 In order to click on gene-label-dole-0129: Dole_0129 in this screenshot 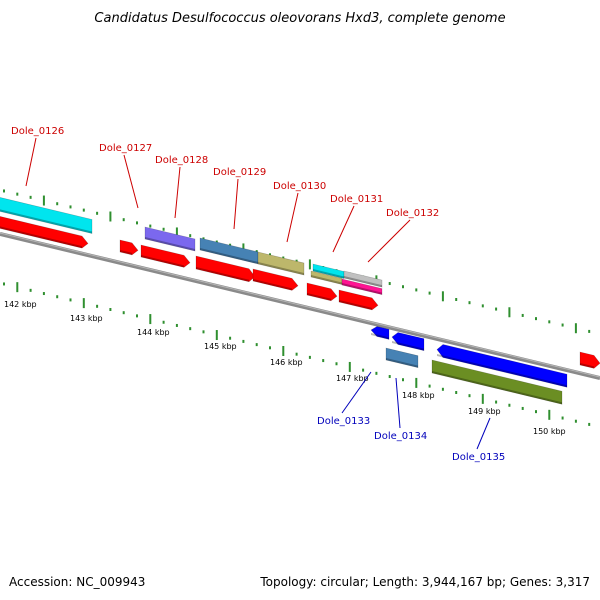, I will do `click(239, 172)`.